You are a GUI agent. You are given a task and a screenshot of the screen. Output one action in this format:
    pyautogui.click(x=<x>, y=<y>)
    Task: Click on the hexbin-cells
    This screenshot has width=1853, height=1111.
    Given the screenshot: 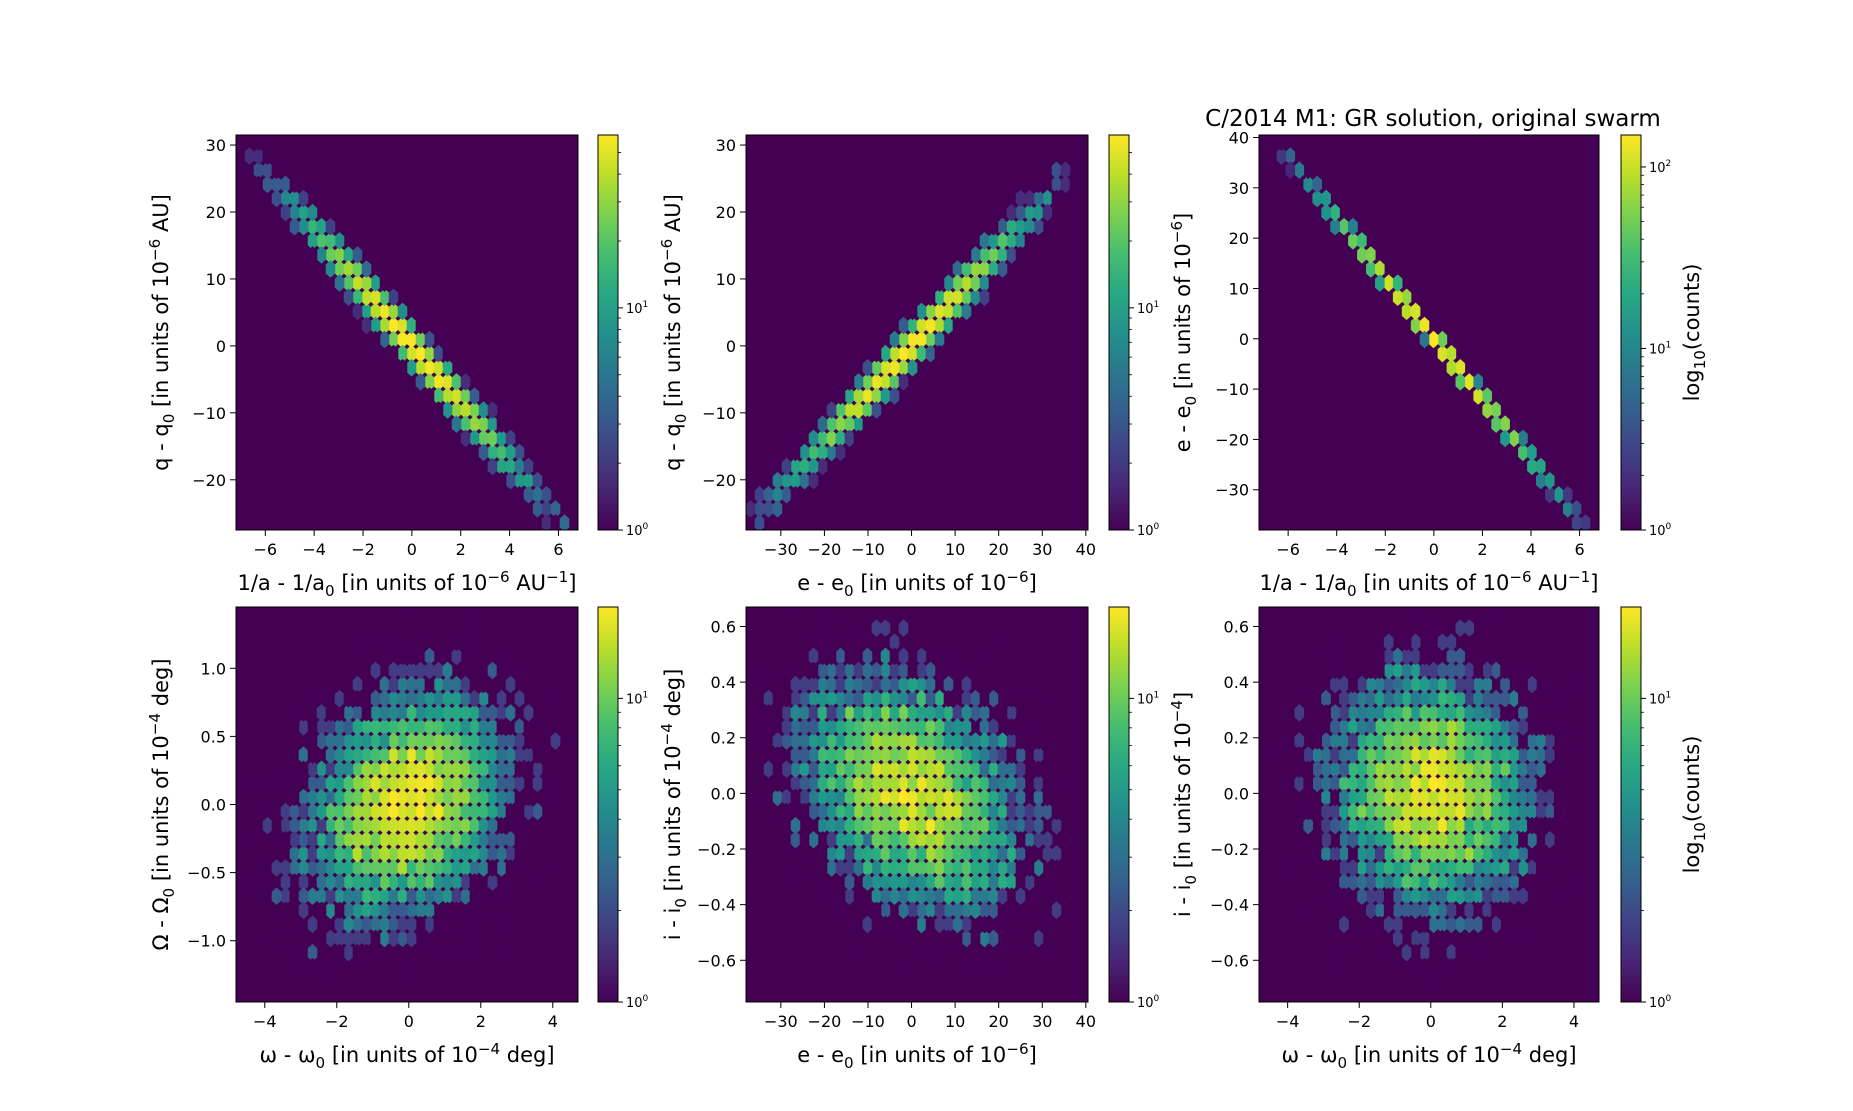 What is the action you would take?
    pyautogui.click(x=917, y=332)
    